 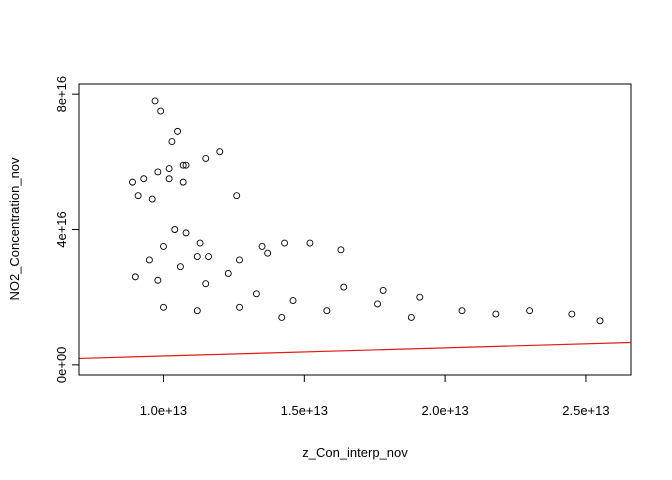 I want to click on regression-line, so click(x=355, y=350).